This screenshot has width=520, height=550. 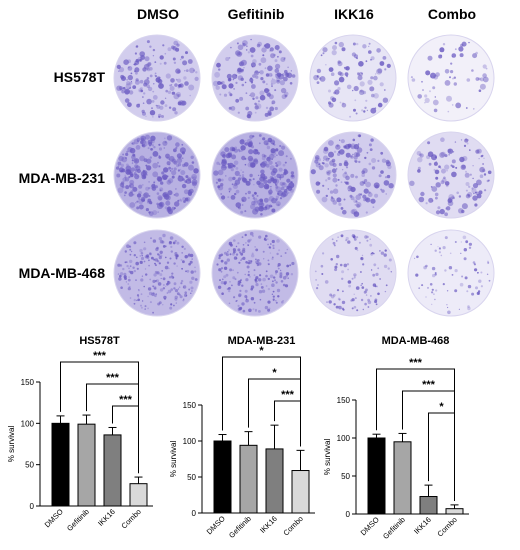 I want to click on y-tick-label-mda-mb-468: 100, so click(x=344, y=438).